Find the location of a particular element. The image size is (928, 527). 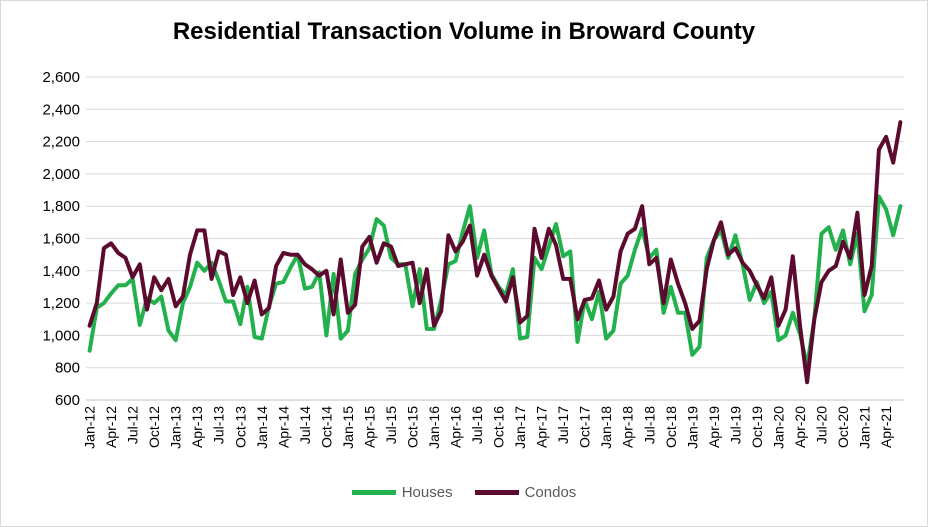

x-tick-label: Jan-14 is located at coordinates (262, 427).